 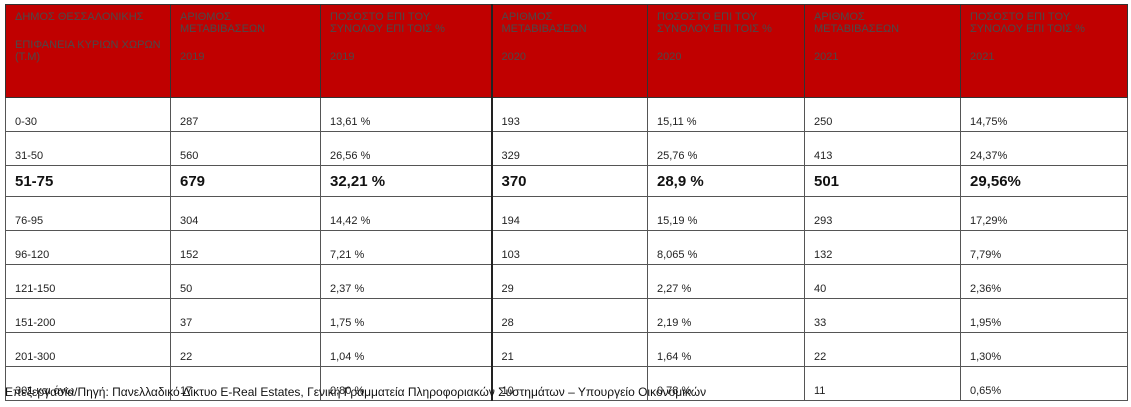 I want to click on cell-pct: 1,04 %, so click(x=406, y=349).